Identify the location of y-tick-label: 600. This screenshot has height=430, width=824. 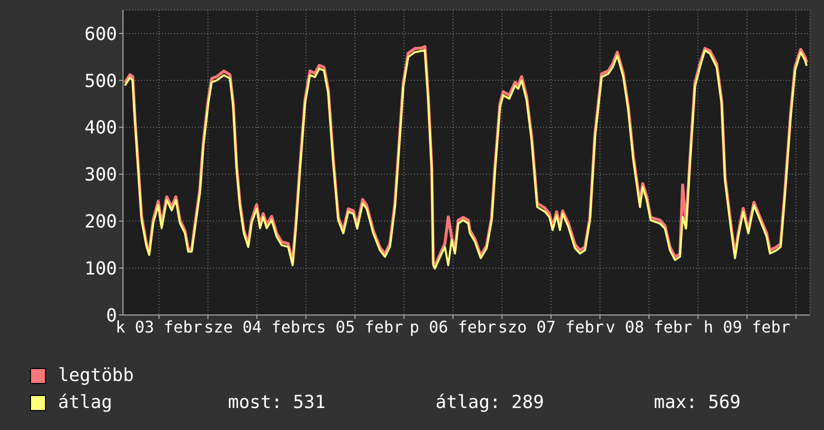
(100, 34).